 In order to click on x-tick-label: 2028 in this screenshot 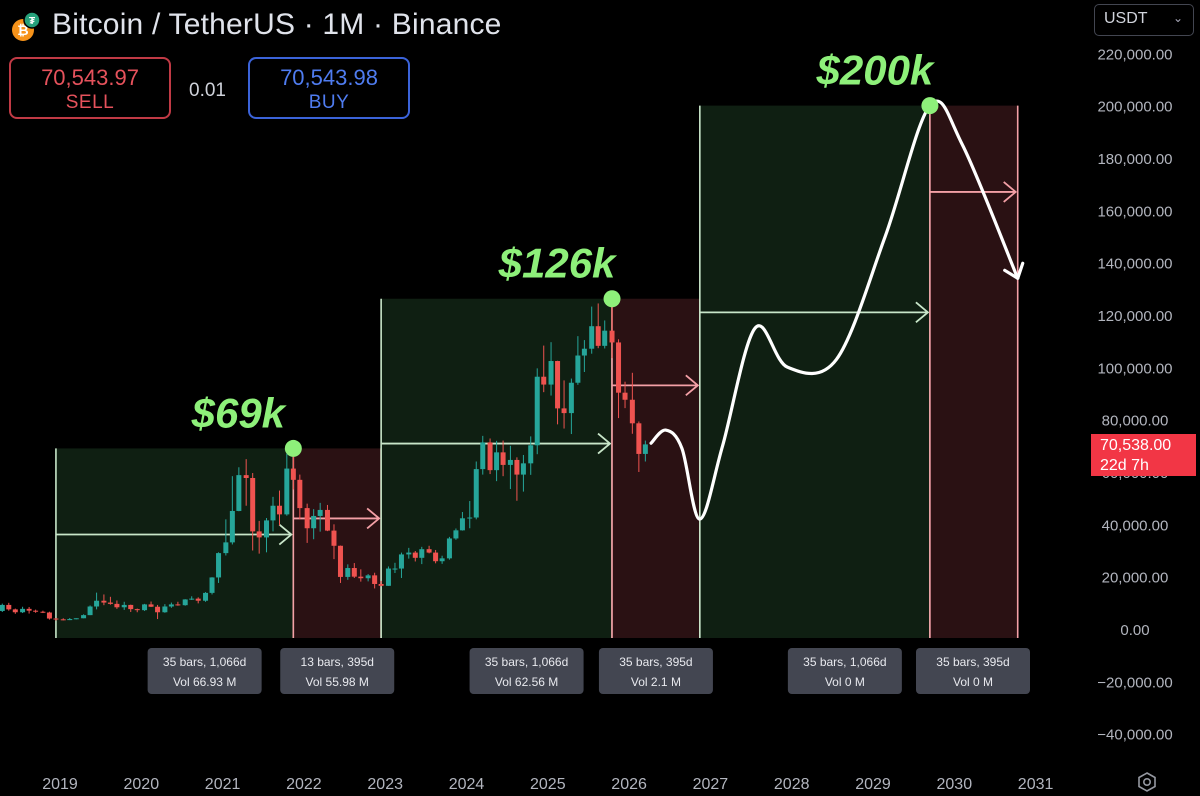, I will do `click(792, 784)`.